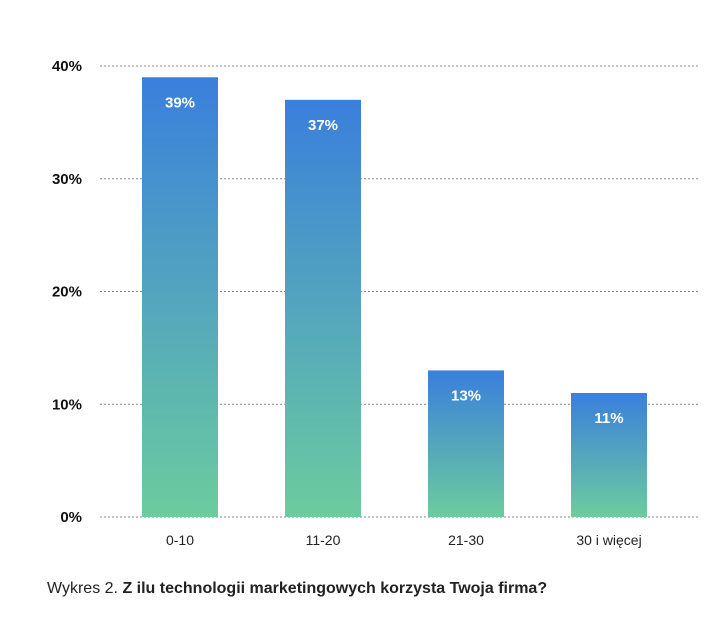 This screenshot has height=638, width=724. I want to click on y-tick-label: 10%, so click(67, 404).